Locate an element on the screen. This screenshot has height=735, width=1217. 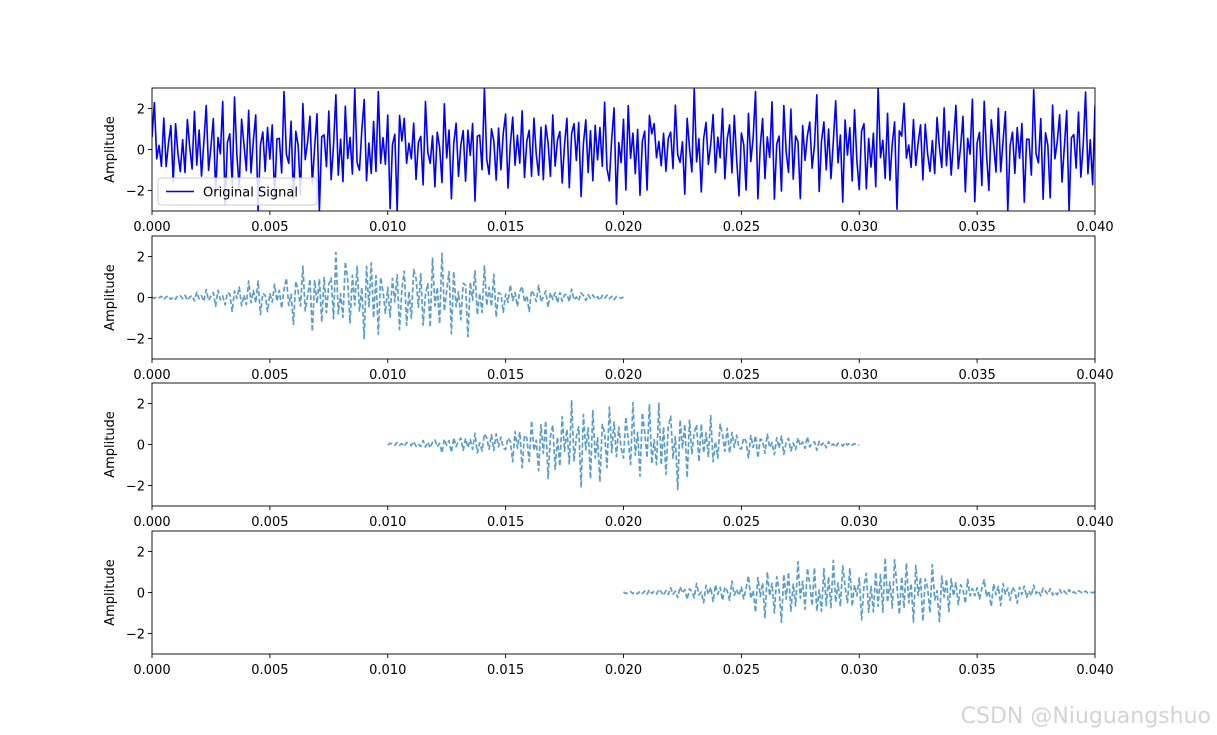
legend-label: Original Signal is located at coordinates (250, 193).